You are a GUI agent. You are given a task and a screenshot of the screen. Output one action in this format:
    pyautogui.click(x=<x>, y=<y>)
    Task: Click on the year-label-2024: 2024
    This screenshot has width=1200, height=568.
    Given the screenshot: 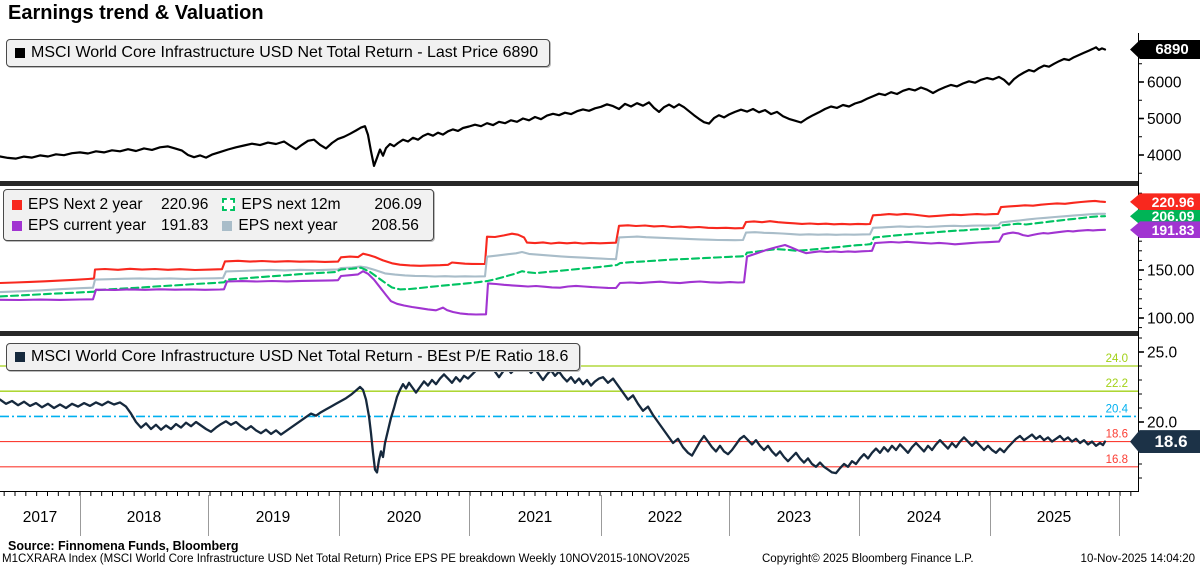 What is the action you would take?
    pyautogui.click(x=924, y=517)
    